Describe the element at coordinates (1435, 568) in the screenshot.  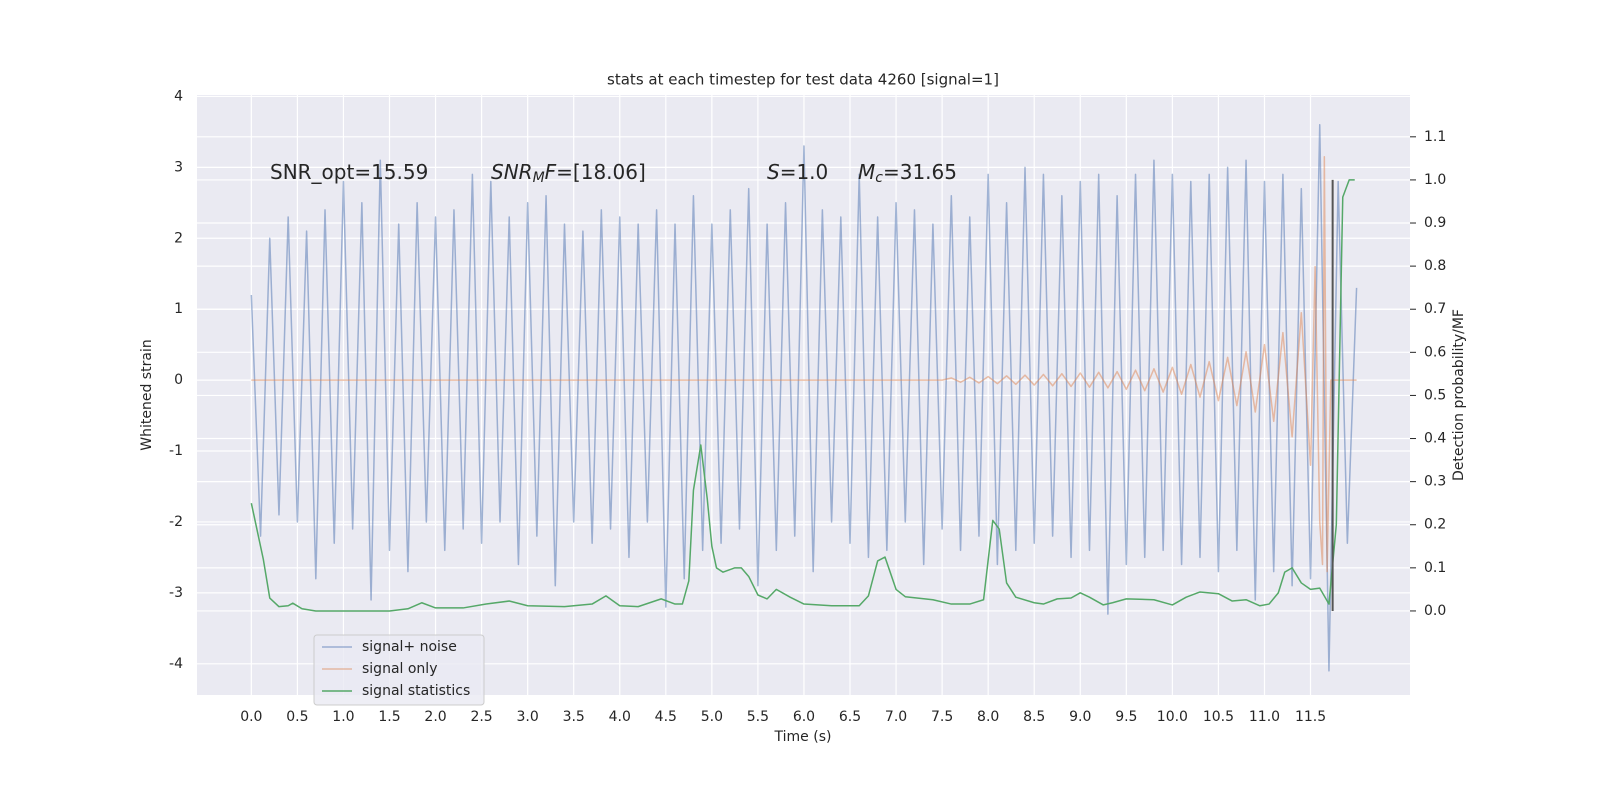
I see `y2-tick-label: 0.1` at that location.